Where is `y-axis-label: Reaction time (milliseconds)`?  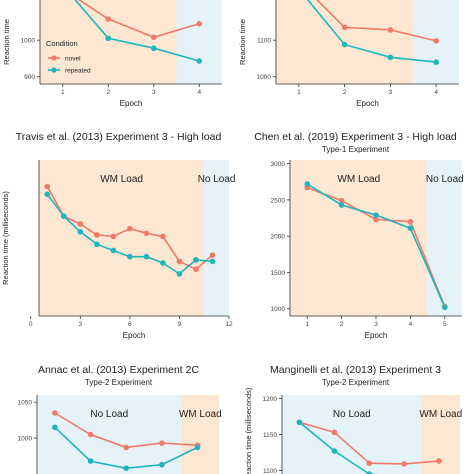
y-axis-label: Reaction time (milliseconds) is located at coordinates (5, 238).